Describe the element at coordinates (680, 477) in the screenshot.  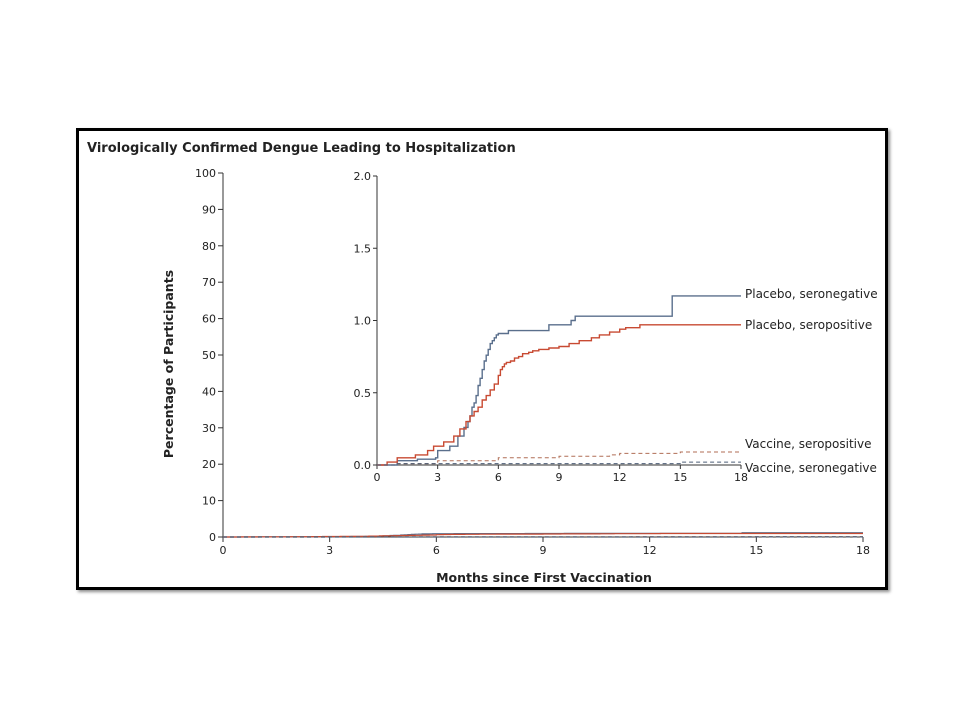
I see `inset-x-tick-label: 15` at that location.